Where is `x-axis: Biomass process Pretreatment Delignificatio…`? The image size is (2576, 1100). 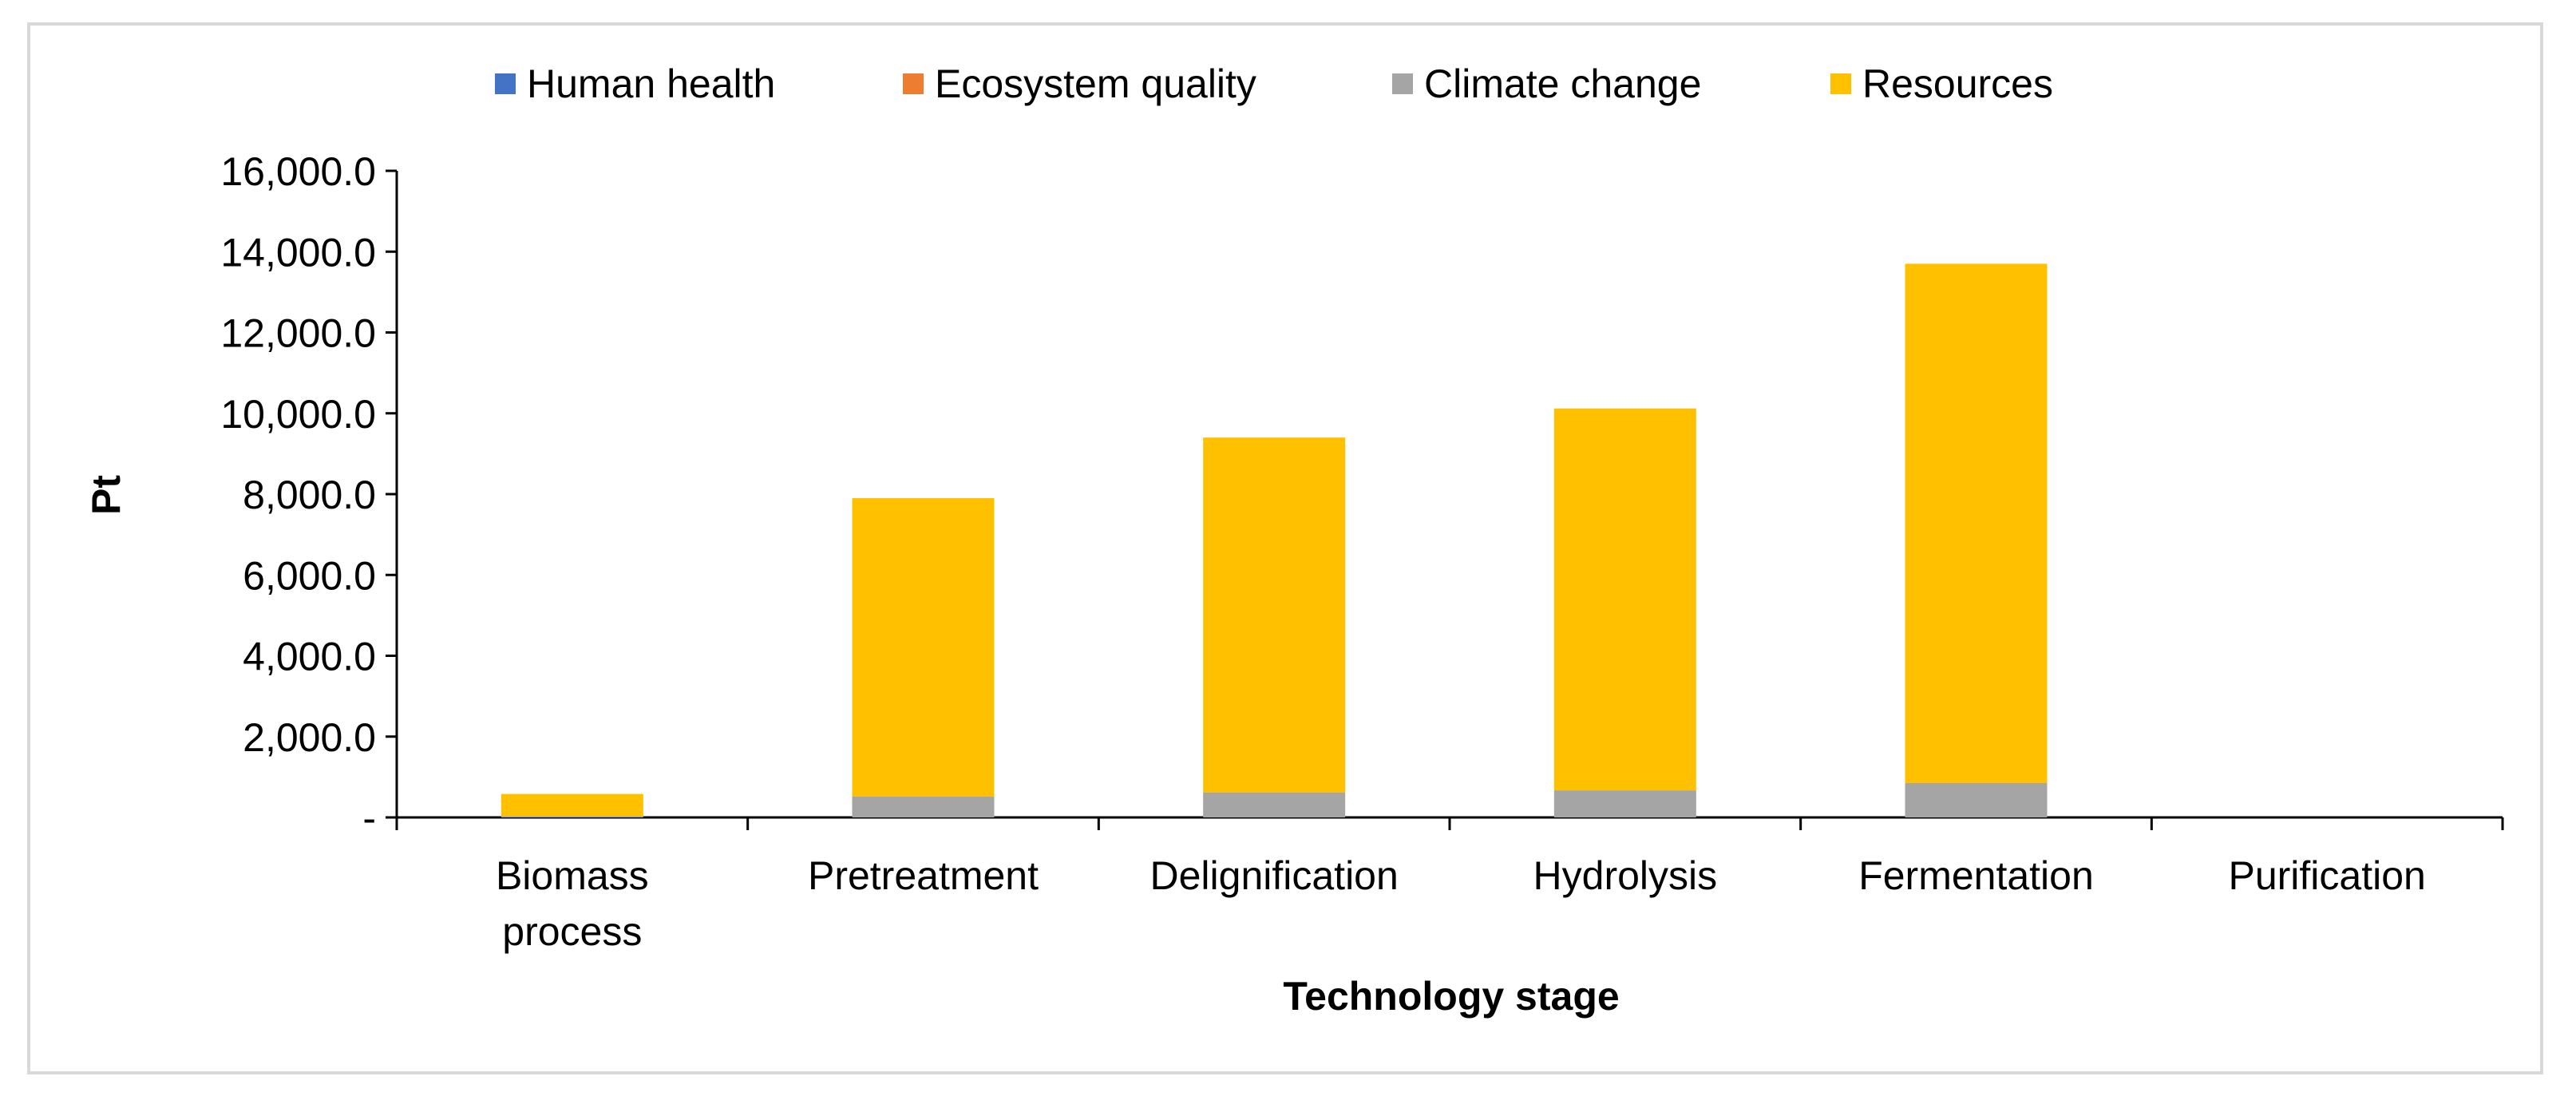 x-axis: Biomass process Pretreatment Delignificatio… is located at coordinates (1449, 885).